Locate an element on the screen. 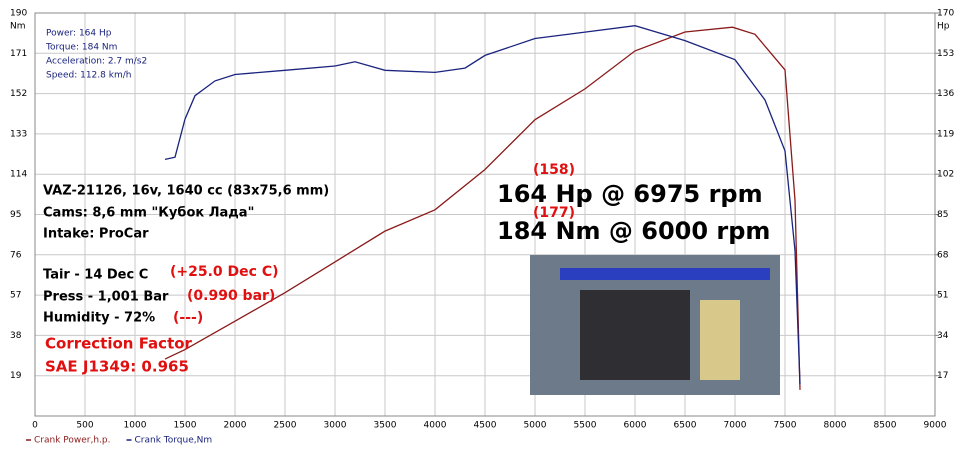 This screenshot has width=960, height=456. correction: (0.990 bar) is located at coordinates (231, 296).